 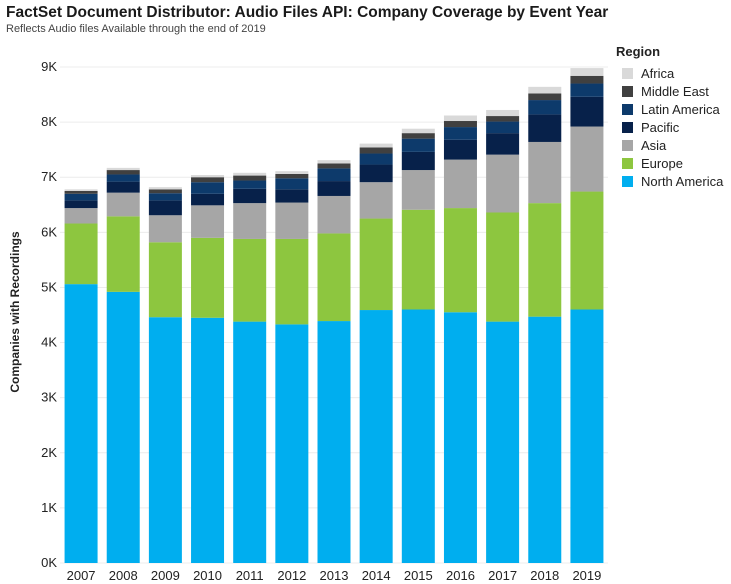 What do you see at coordinates (123, 365) in the screenshot?
I see `bar-stack-2008` at bounding box center [123, 365].